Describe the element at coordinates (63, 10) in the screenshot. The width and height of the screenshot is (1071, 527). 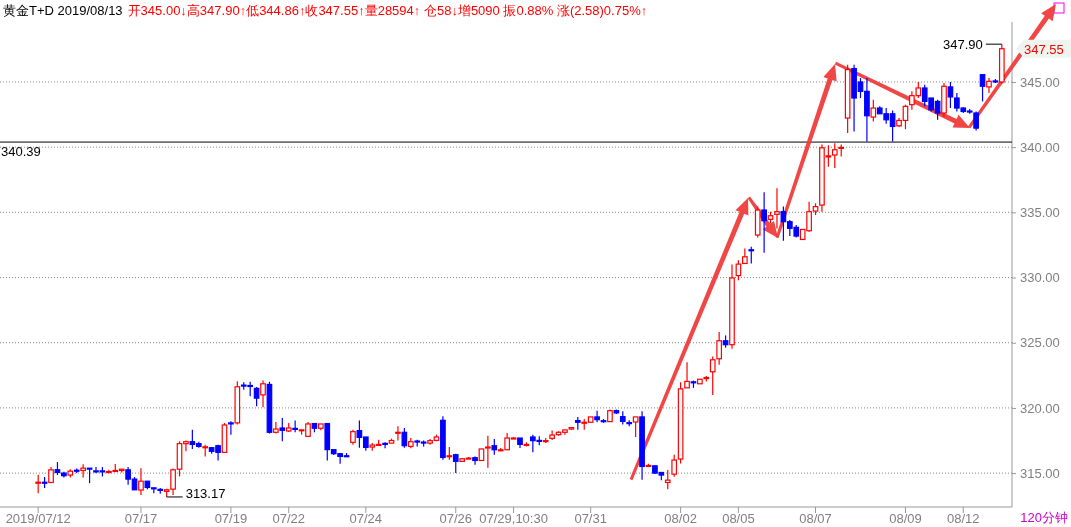
I see `chart-title: 黄金T+D 2019/08/13` at that location.